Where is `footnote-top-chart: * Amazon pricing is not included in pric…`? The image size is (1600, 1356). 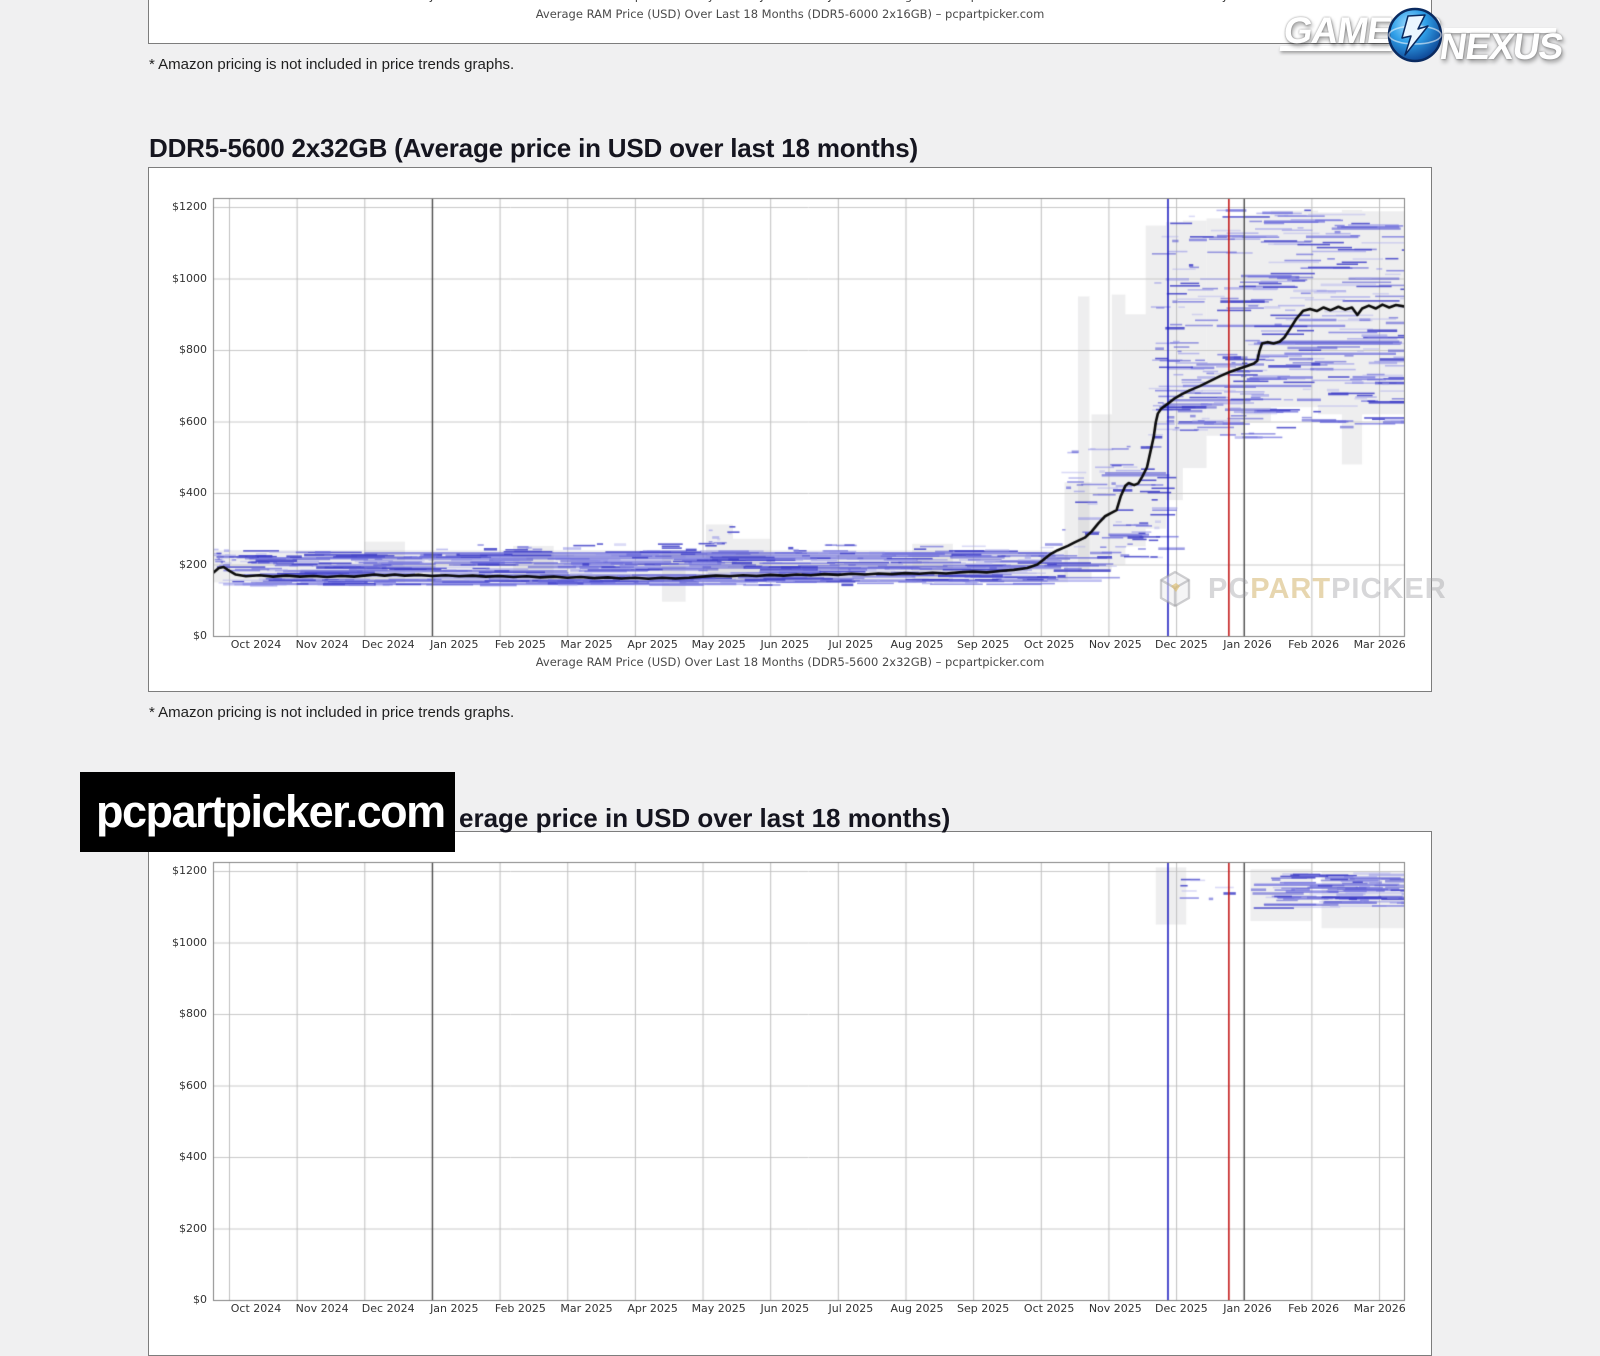
footnote-top-chart: * Amazon pricing is not included in pric… is located at coordinates (332, 64).